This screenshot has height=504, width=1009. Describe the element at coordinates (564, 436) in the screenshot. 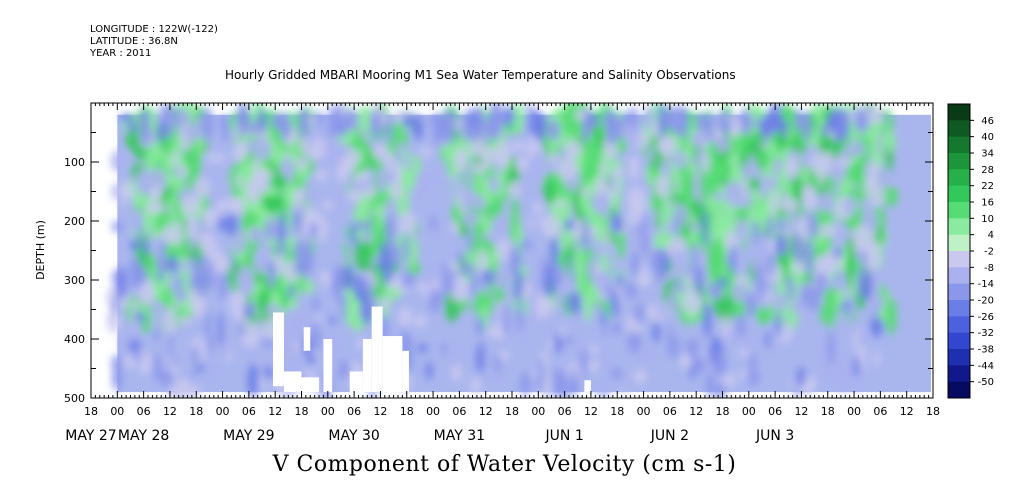

I see `x-date-label: JUN 1` at that location.